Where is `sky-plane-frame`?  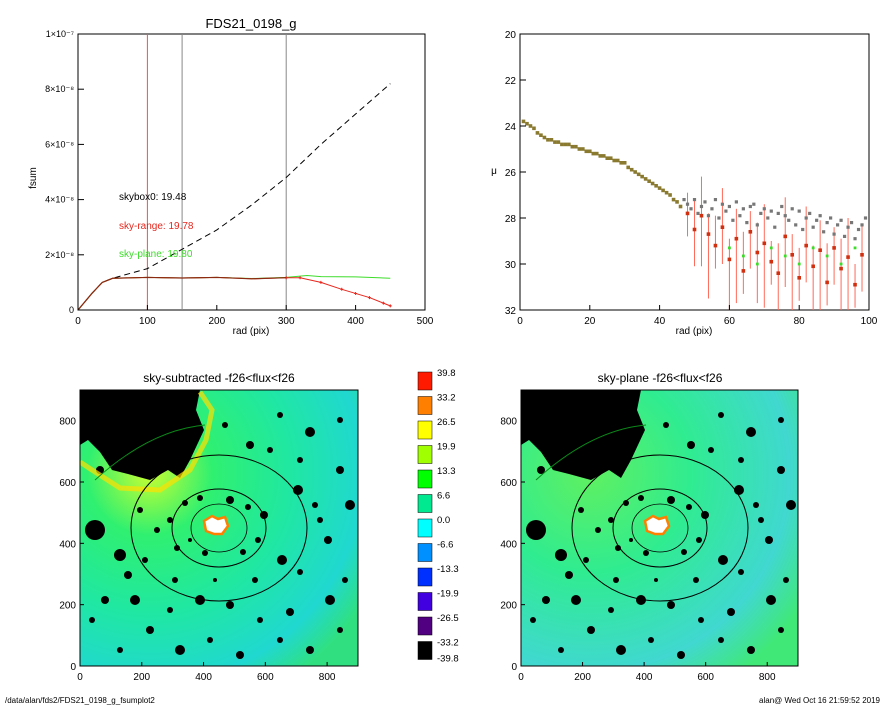 sky-plane-frame is located at coordinates (659, 528).